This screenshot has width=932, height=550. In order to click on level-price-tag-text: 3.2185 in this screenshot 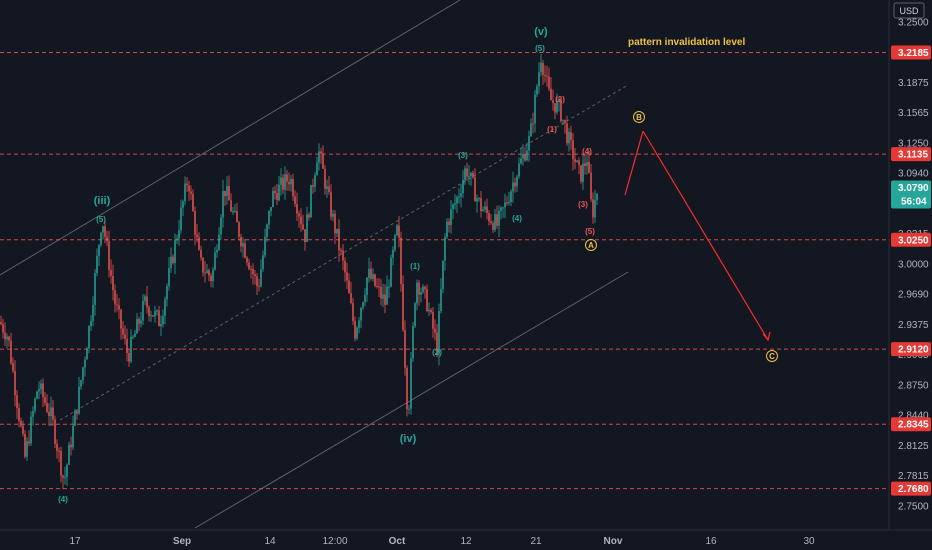, I will do `click(913, 53)`.